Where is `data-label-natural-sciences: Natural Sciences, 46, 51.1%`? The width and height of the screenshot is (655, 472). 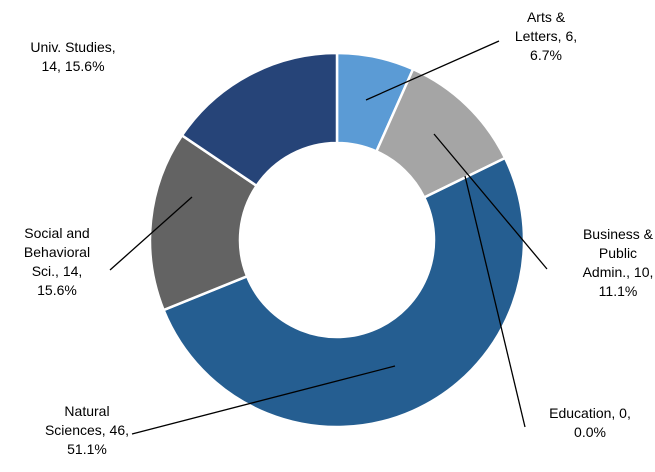
data-label-natural-sciences: Natural Sciences, 46, 51.1% is located at coordinates (87, 430).